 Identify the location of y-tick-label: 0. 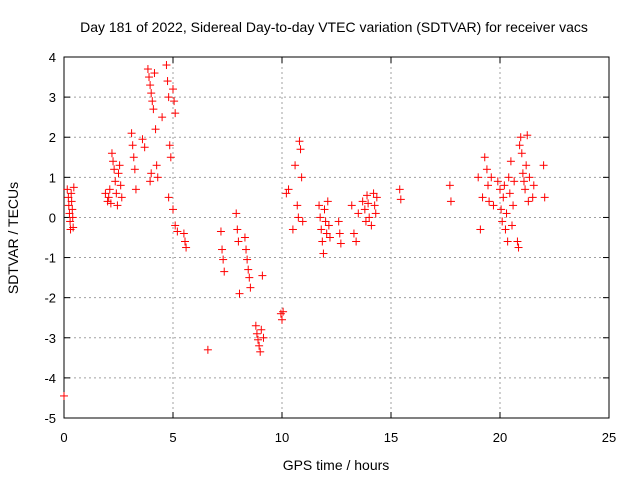
(52, 217).